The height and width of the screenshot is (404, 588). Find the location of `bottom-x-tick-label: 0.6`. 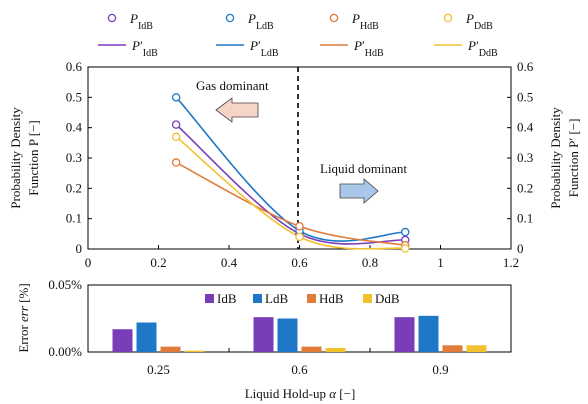

bottom-x-tick-label: 0.6 is located at coordinates (299, 369).